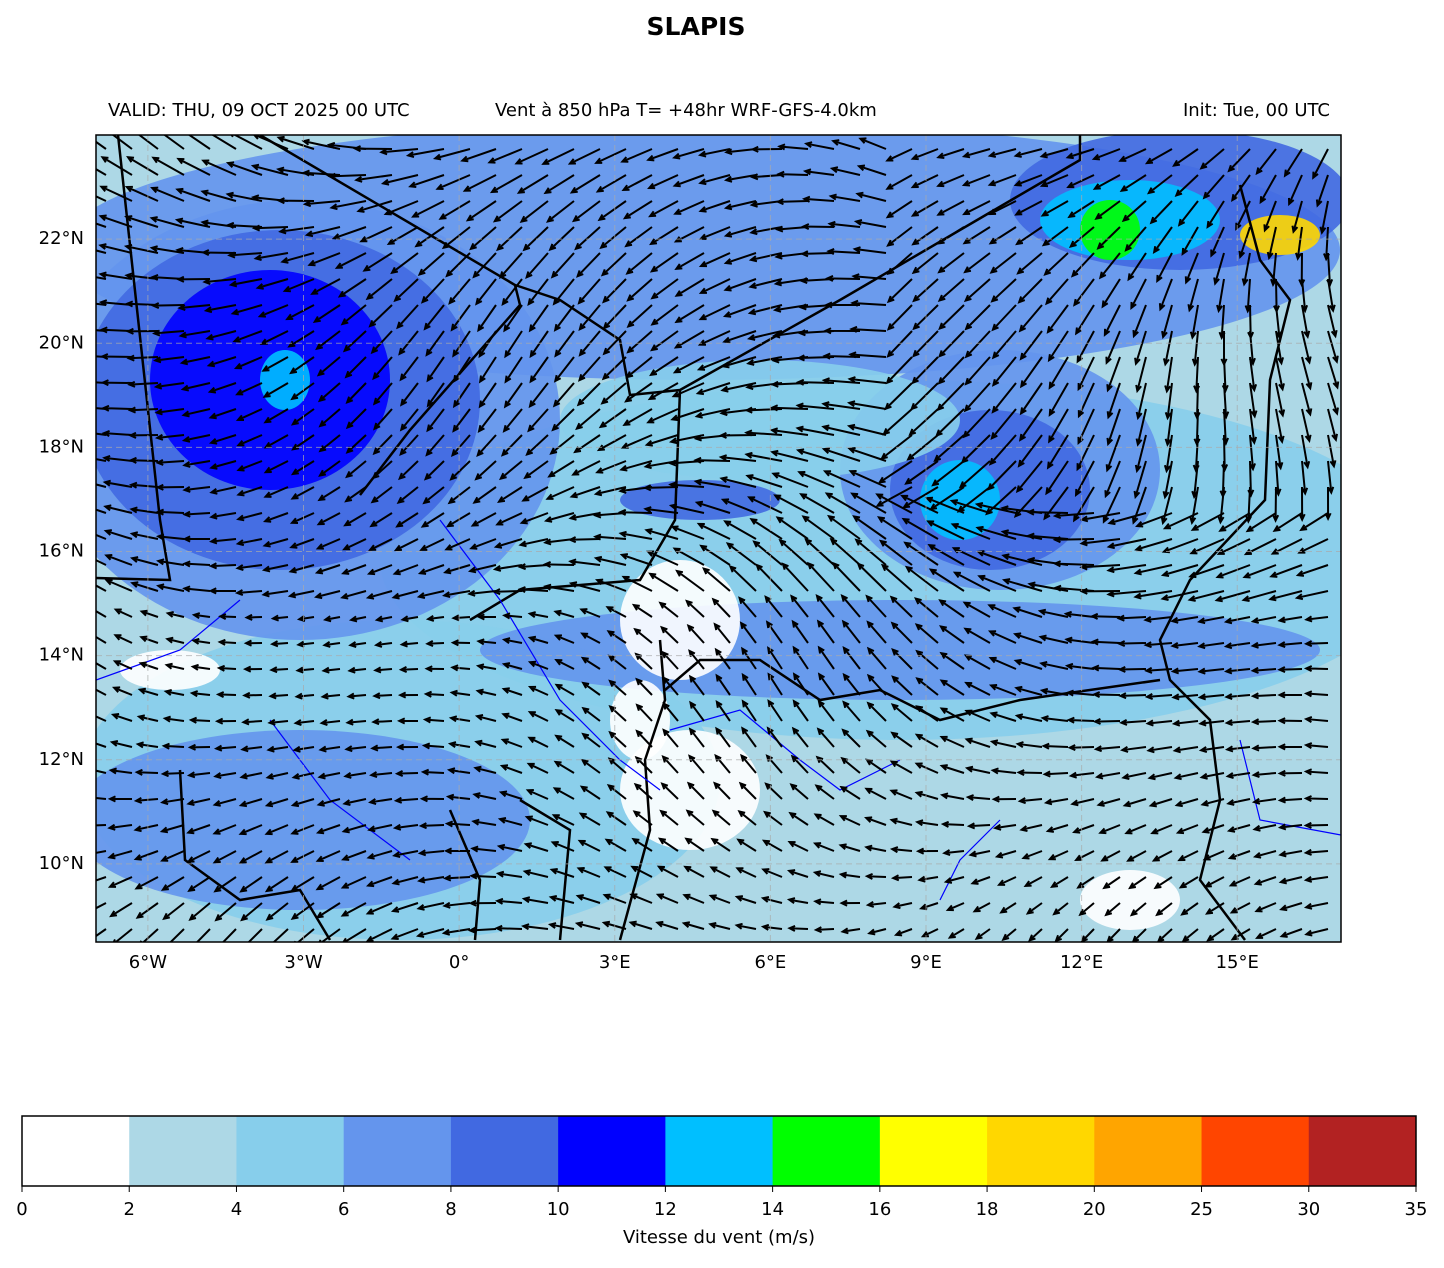 This screenshot has height=1268, width=1444. What do you see at coordinates (550, 655) in the screenshot?
I see `river` at bounding box center [550, 655].